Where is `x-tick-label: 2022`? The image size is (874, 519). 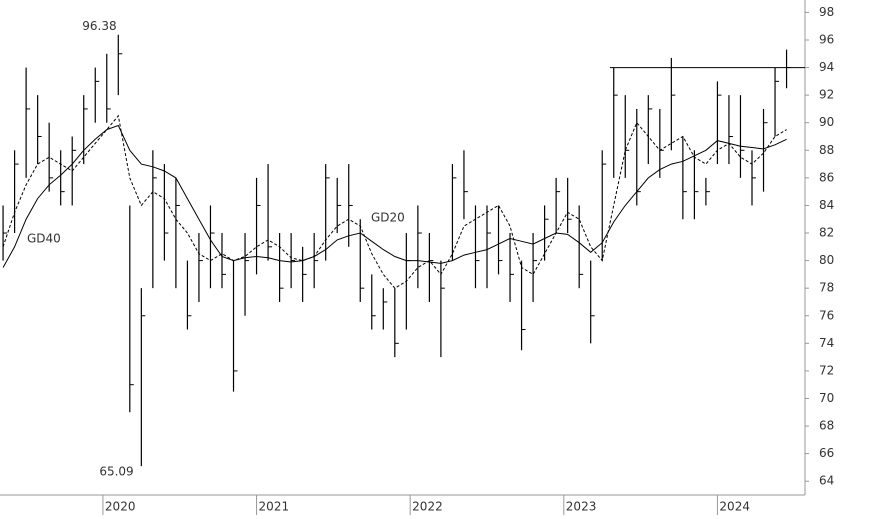 x-tick-label: 2022 is located at coordinates (427, 507).